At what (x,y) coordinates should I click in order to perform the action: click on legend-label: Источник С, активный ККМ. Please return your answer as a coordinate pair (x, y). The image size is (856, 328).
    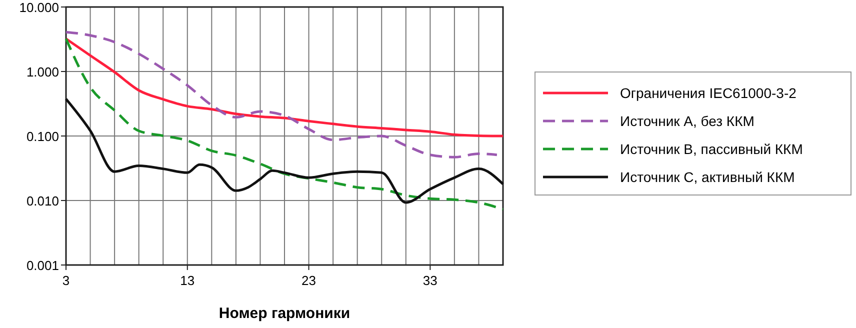
    Looking at the image, I should click on (707, 177).